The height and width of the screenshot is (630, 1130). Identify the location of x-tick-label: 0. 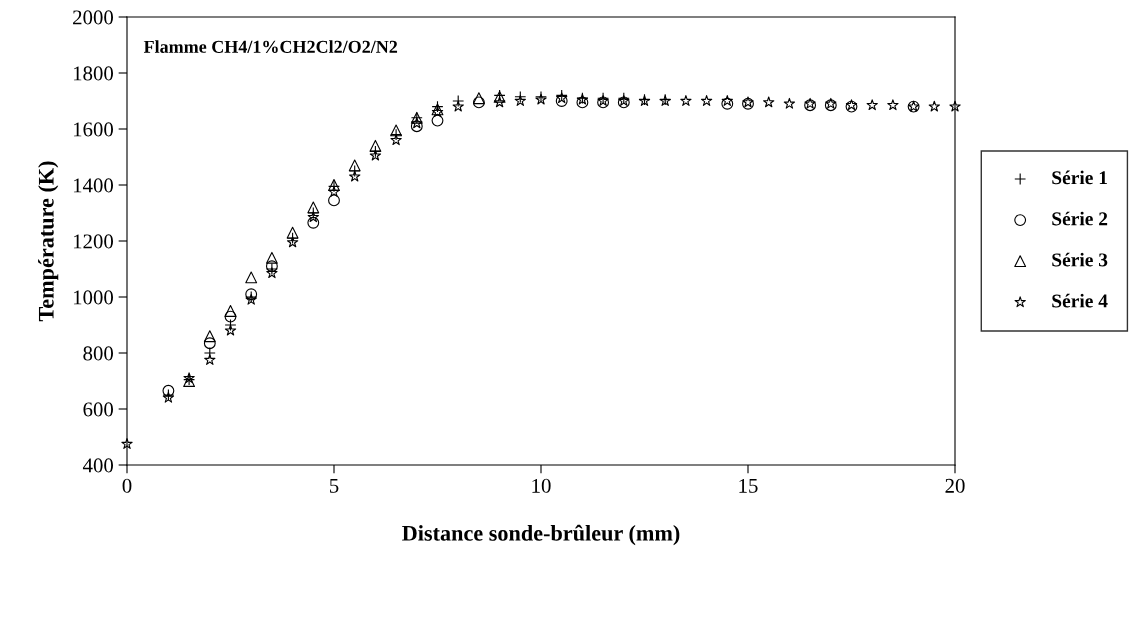
(127, 485).